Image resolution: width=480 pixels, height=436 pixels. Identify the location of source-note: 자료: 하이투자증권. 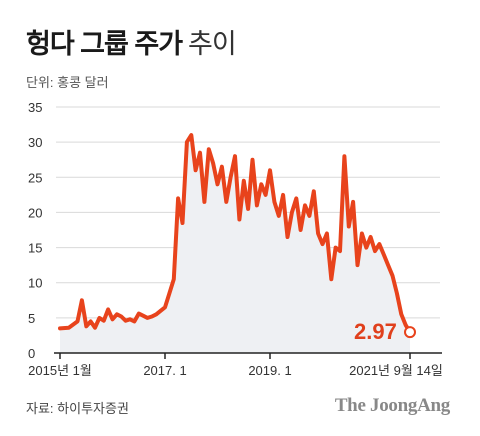
(77, 408).